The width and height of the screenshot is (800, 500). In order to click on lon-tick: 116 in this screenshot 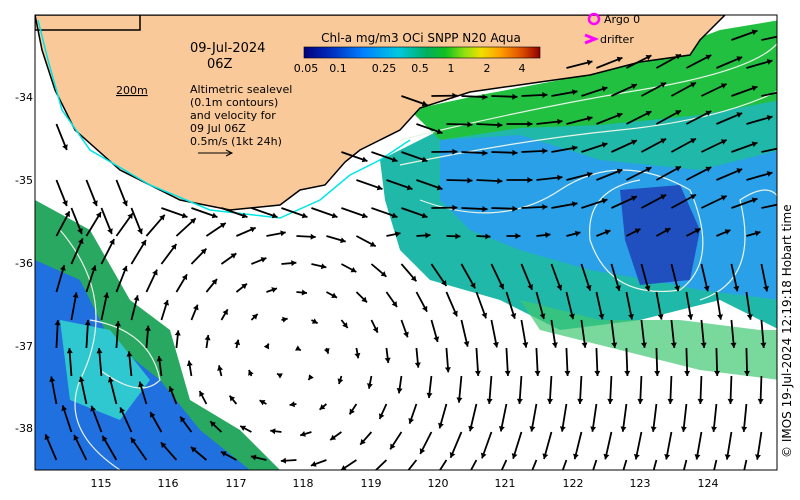, I will do `click(168, 483)`.